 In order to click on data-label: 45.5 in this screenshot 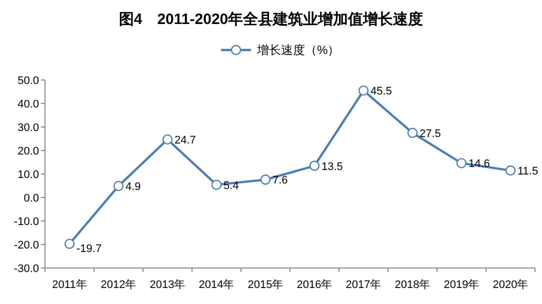, I will do `click(381, 92)`.